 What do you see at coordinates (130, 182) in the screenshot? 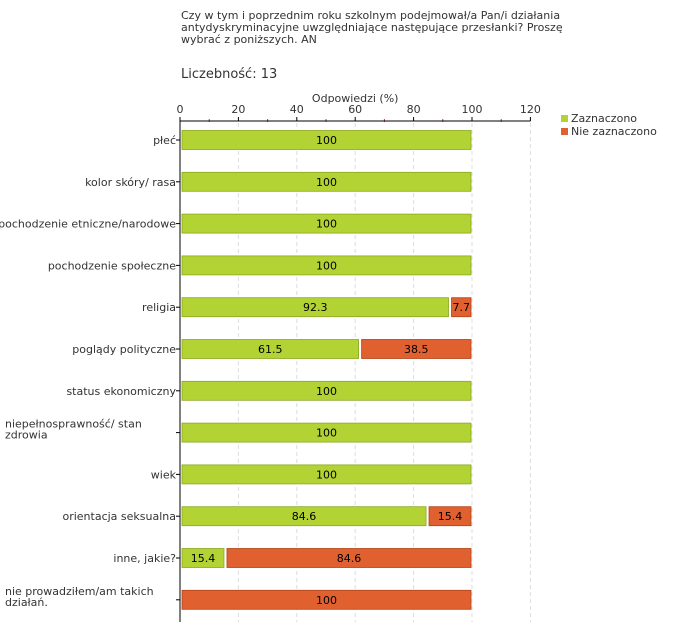
I see `category-label: kolor skóry/ rasa` at bounding box center [130, 182].